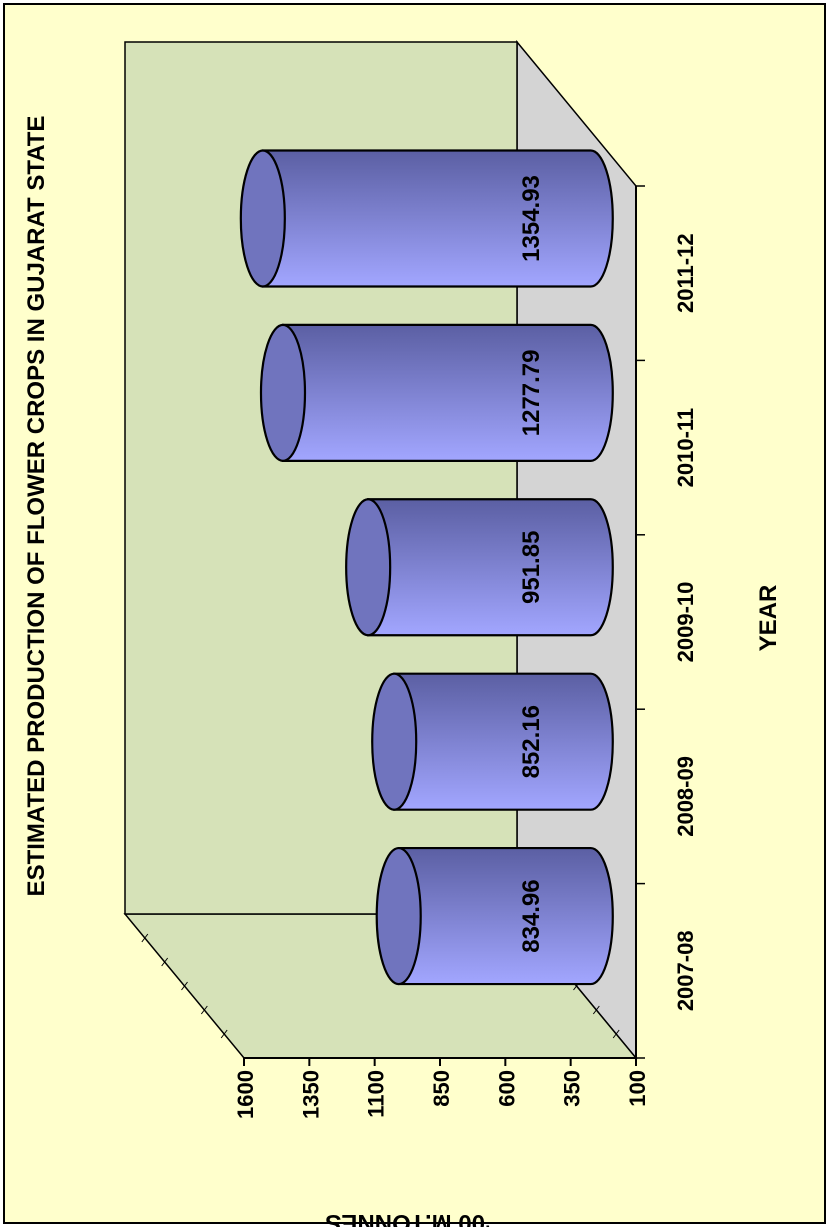  I want to click on category-label: 2008-09, so click(685, 796).